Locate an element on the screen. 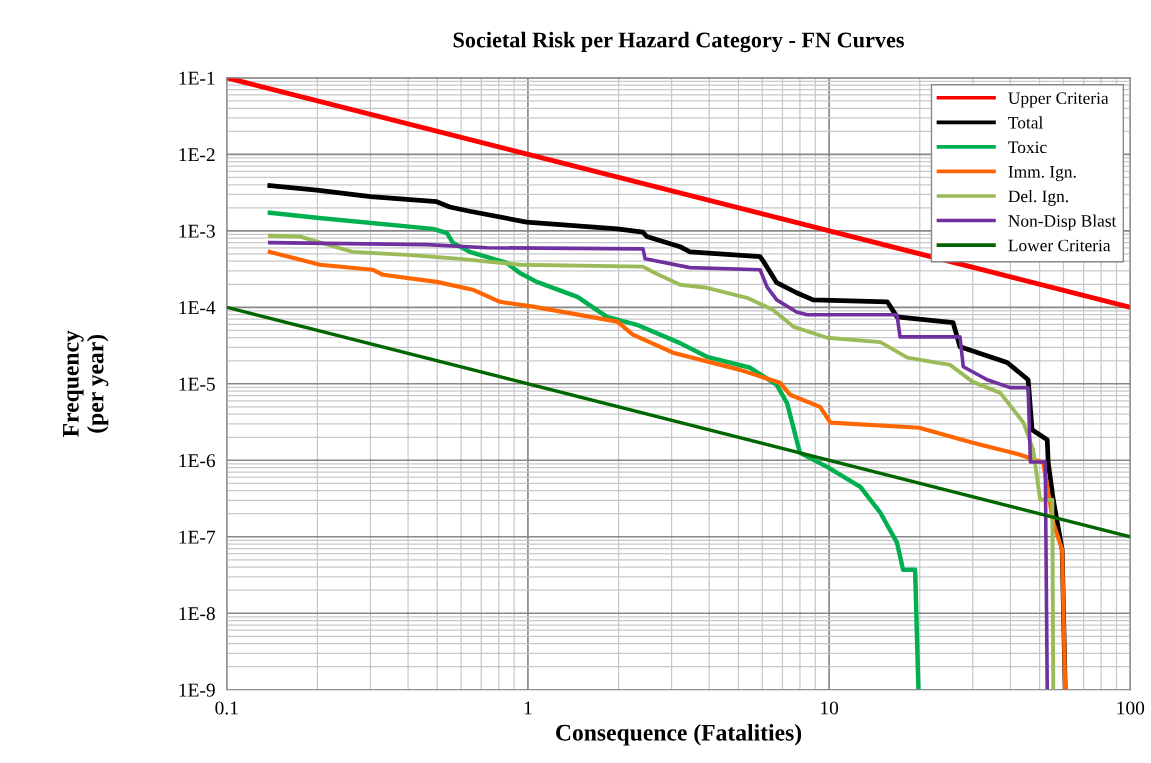 The image size is (1151, 763). y-tick-label: 1E-2 is located at coordinates (197, 155).